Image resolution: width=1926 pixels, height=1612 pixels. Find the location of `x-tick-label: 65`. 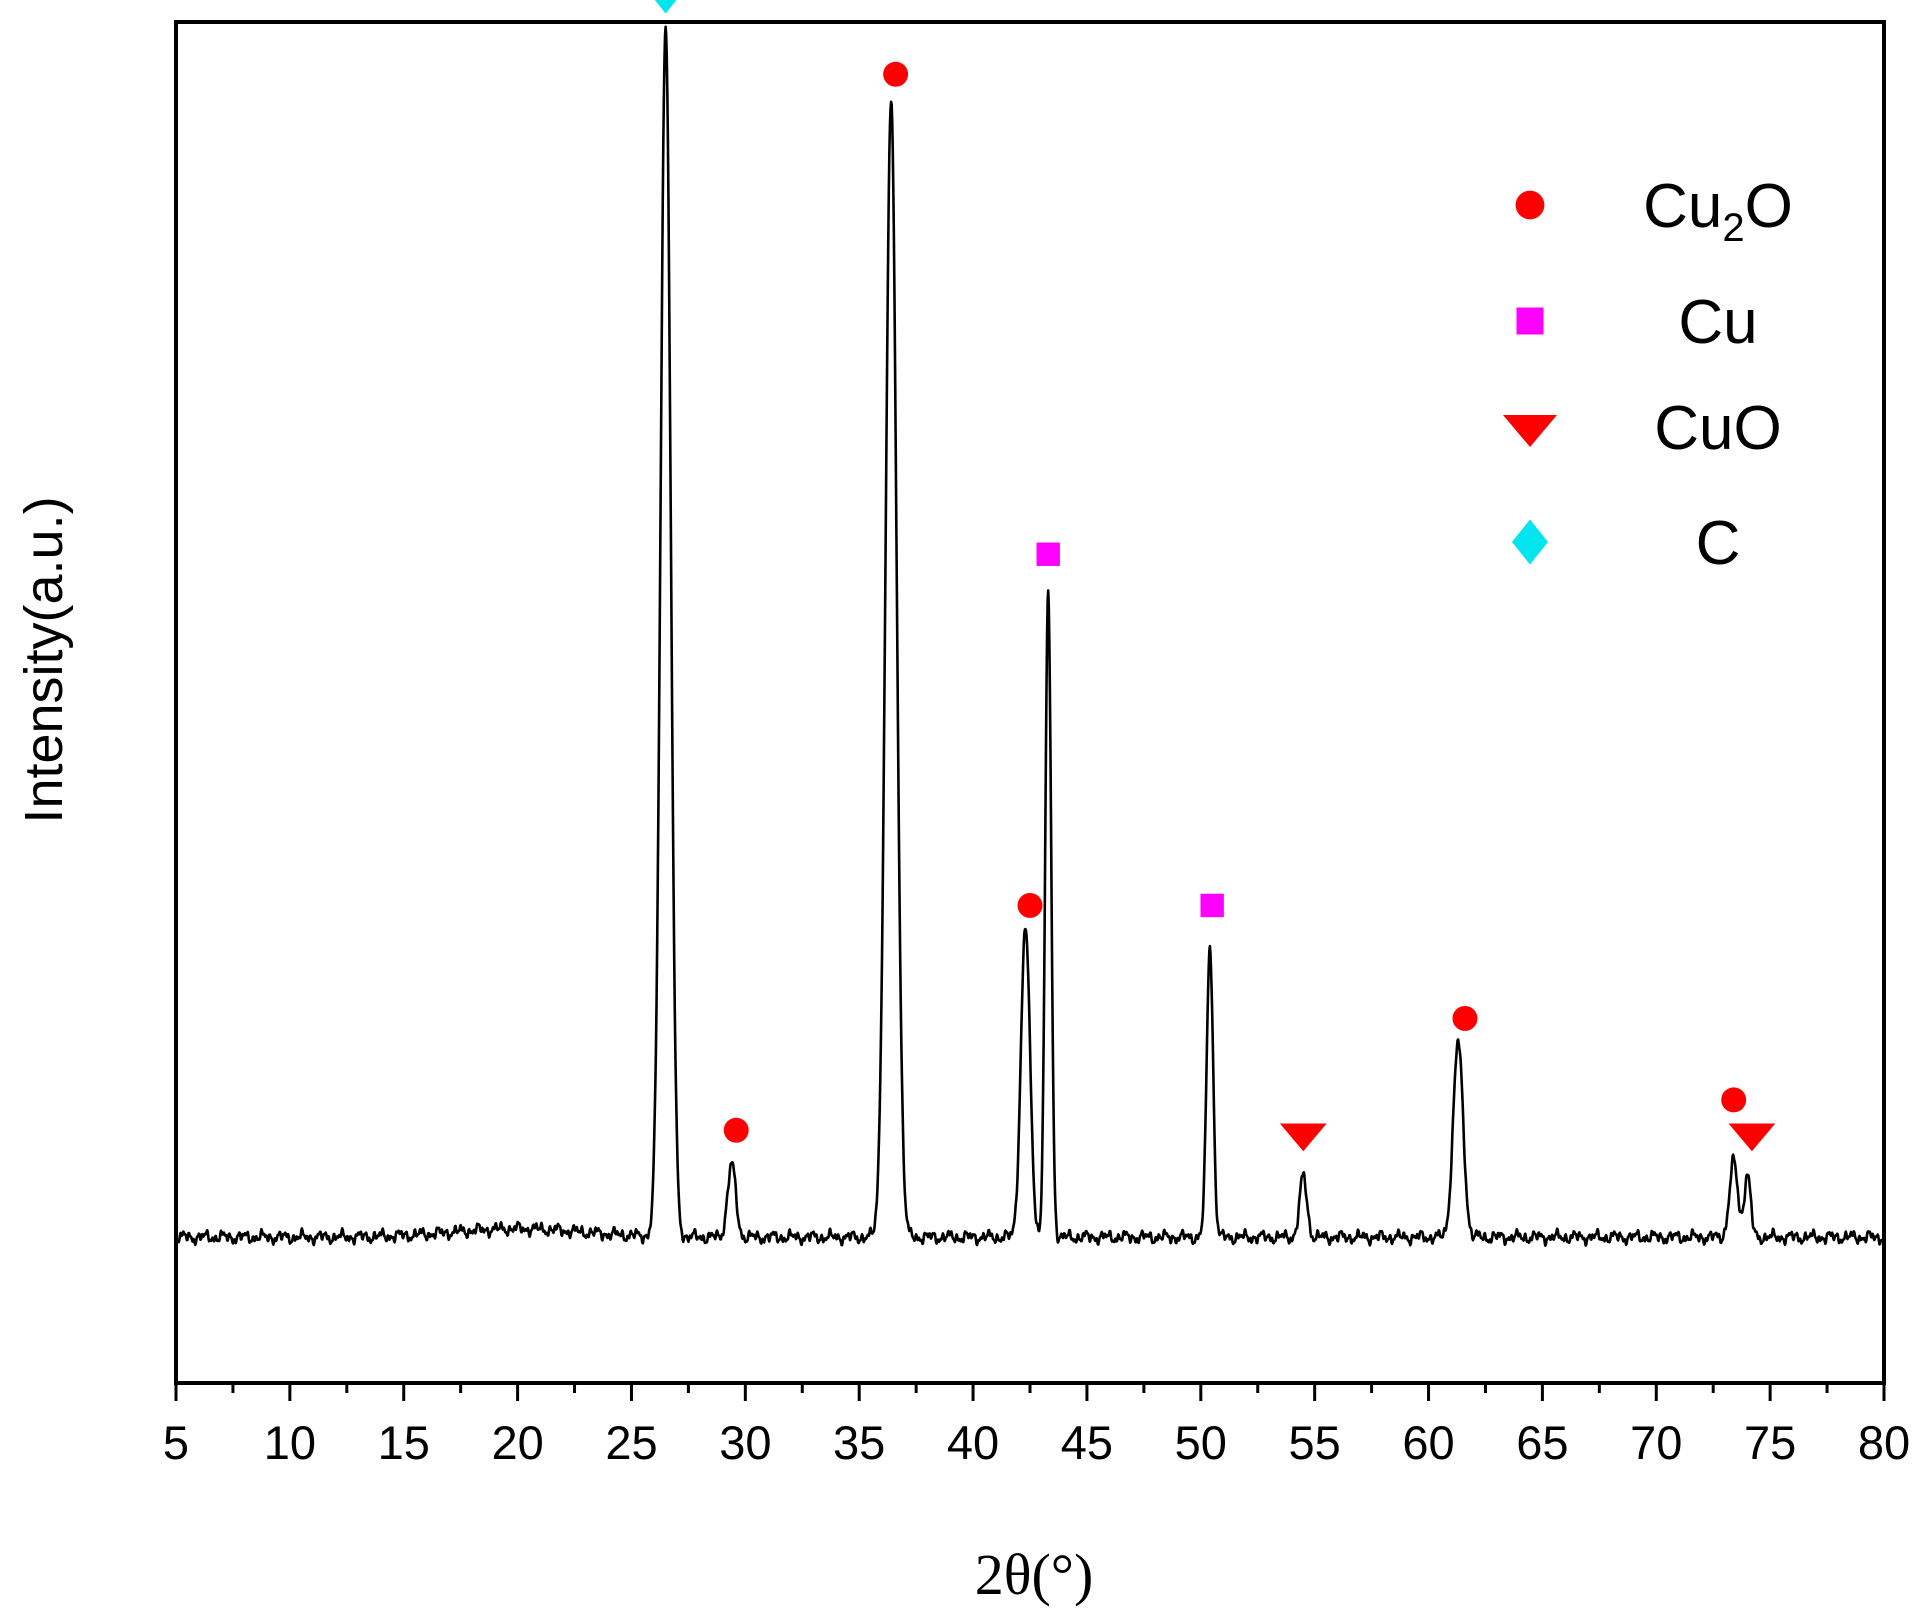

x-tick-label: 65 is located at coordinates (1542, 1442).